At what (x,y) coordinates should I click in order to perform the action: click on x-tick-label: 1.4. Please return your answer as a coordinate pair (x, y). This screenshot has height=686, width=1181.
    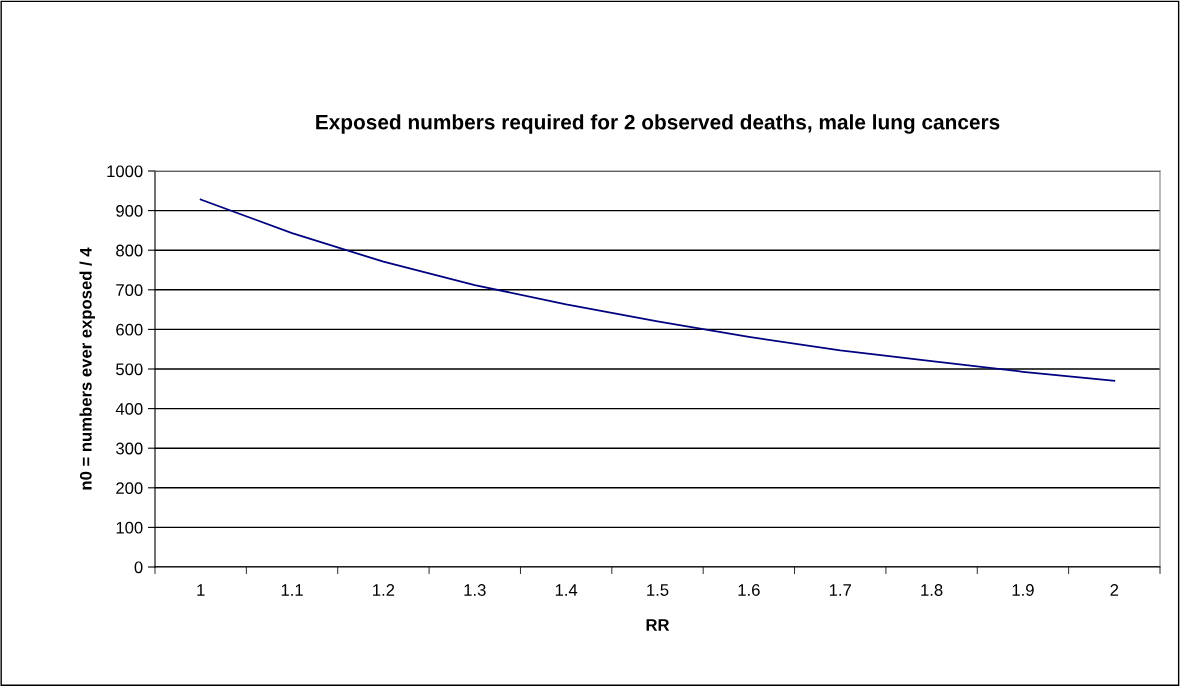
    Looking at the image, I should click on (566, 590).